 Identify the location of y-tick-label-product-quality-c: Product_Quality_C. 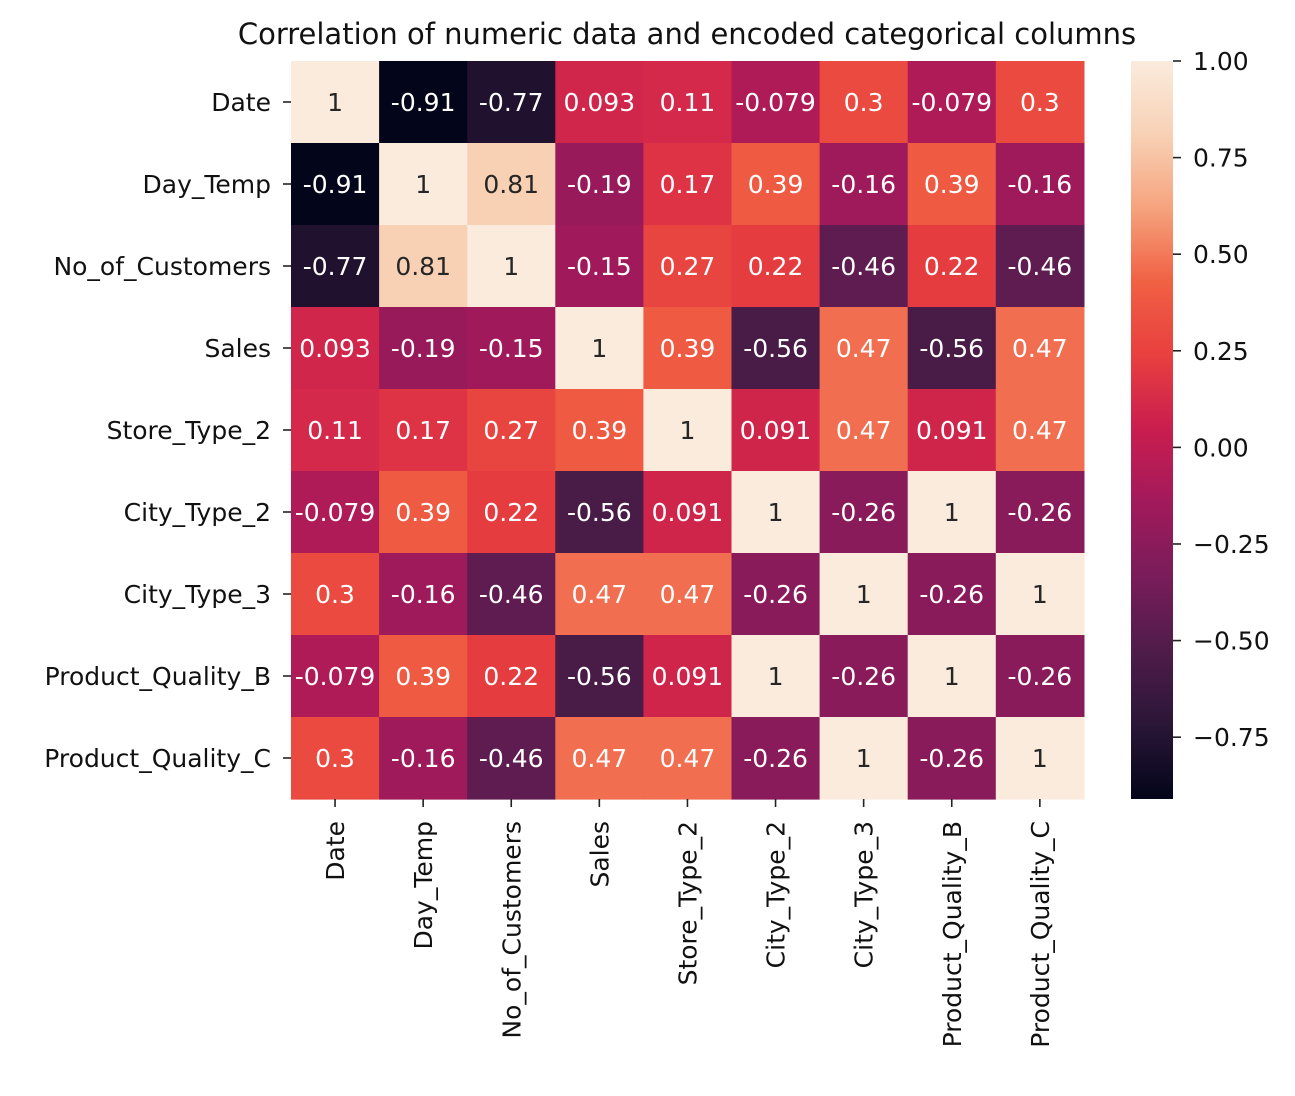
(157, 758).